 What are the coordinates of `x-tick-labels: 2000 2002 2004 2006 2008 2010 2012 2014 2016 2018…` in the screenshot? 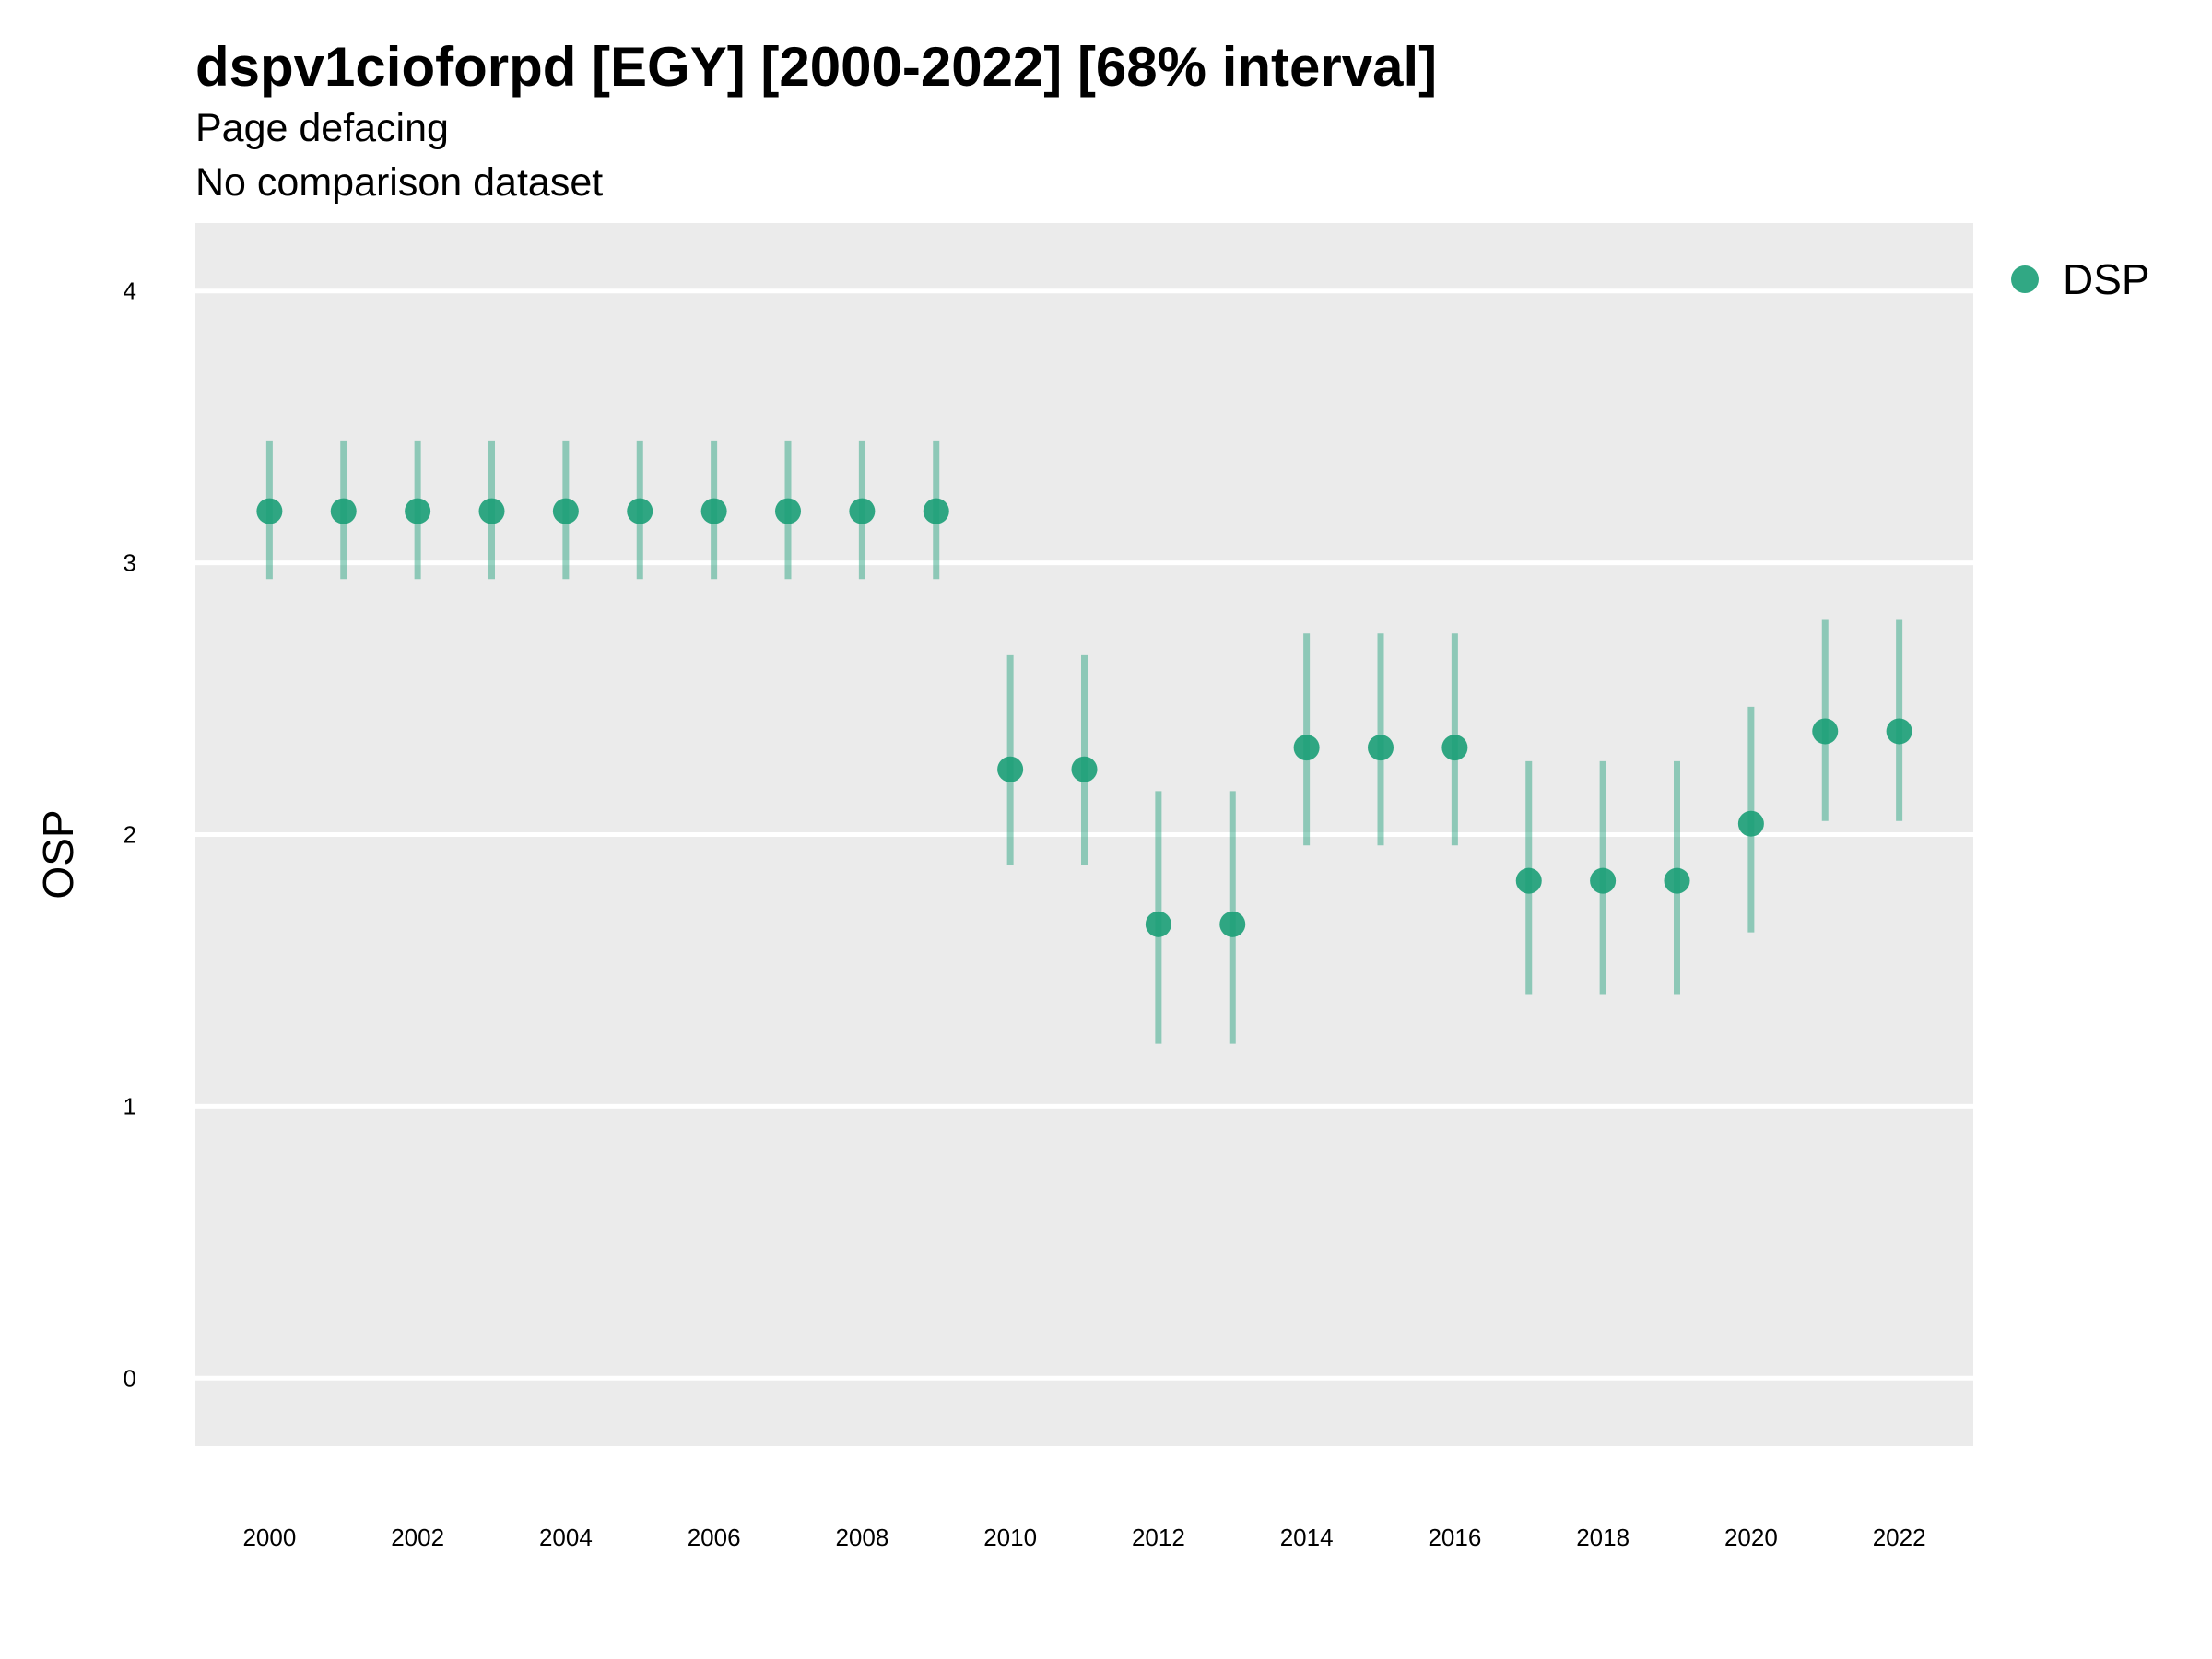 It's located at (1083, 1537).